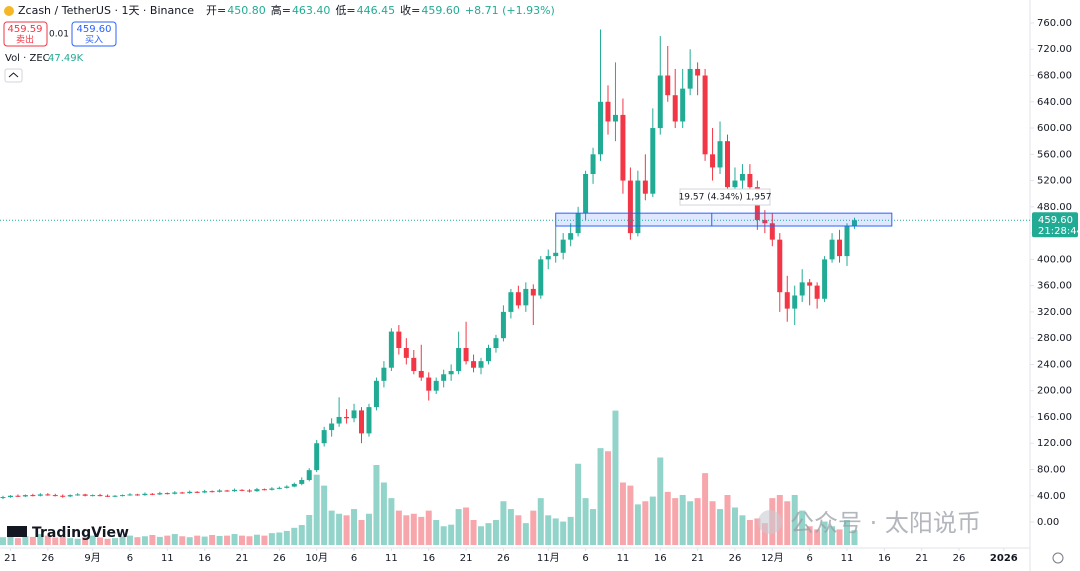 This screenshot has width=1080, height=571. Describe the element at coordinates (623, 558) in the screenshot. I see `x-tick-label: 11` at that location.